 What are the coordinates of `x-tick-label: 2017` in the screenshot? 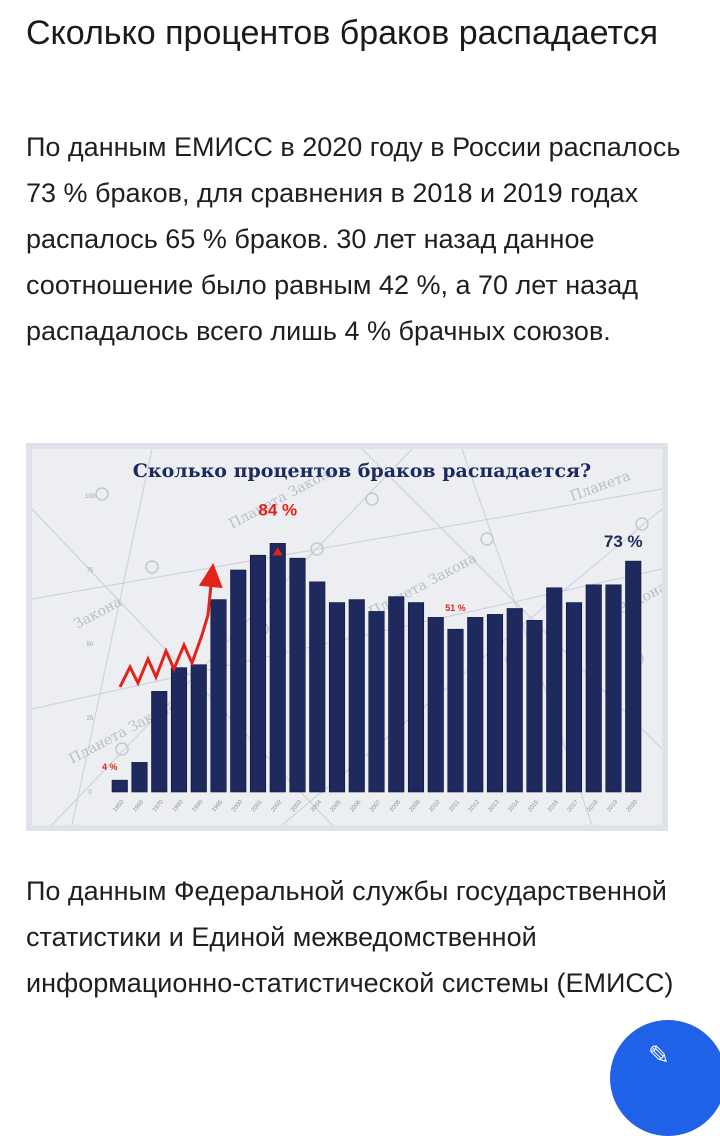 It's located at (574, 806).